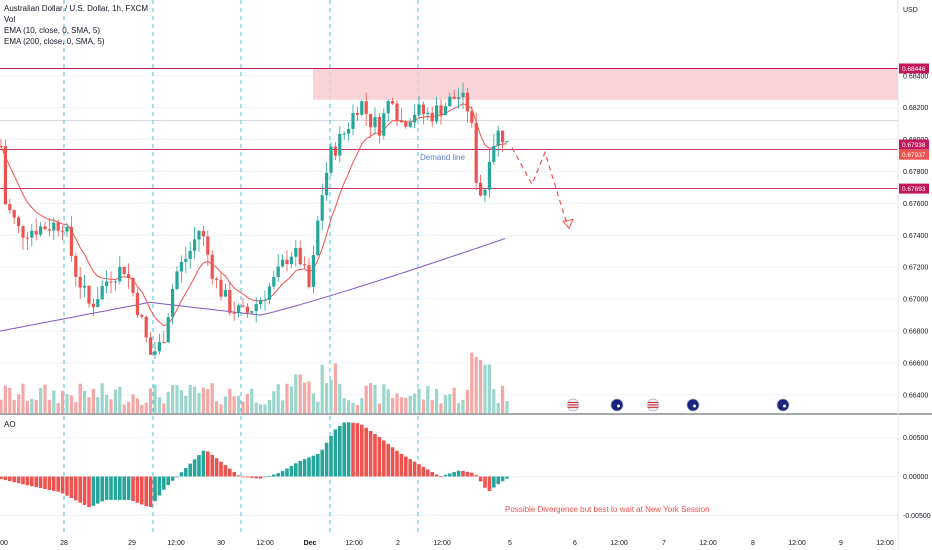  Describe the element at coordinates (254, 382) in the screenshot. I see `volume-bars` at that location.